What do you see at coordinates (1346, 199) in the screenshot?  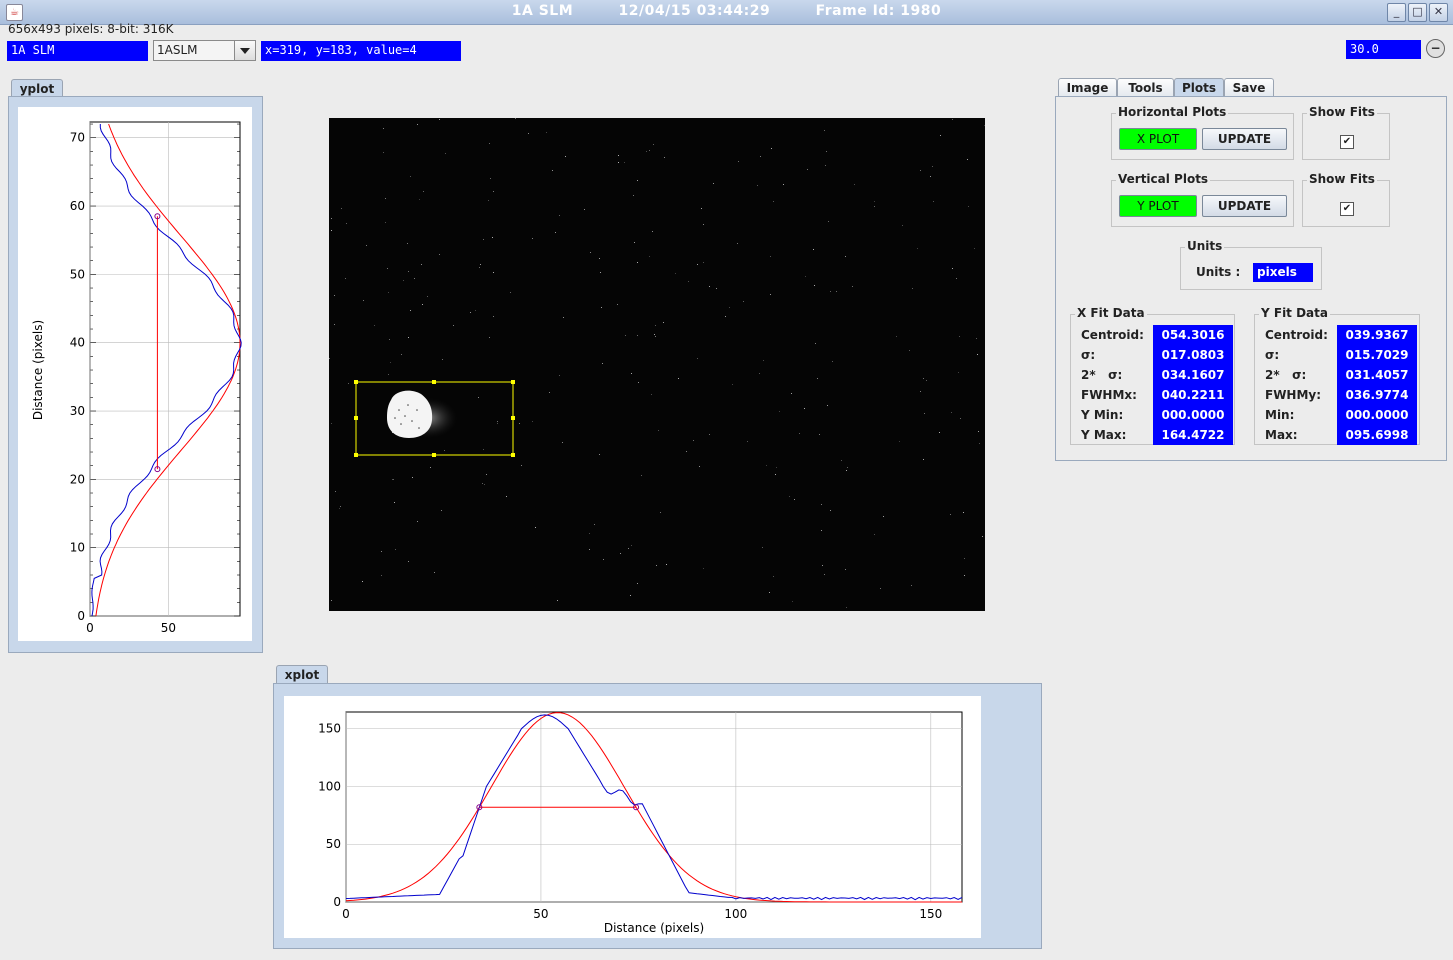 I see `show-fits-v-group: Show Fits ✔` at bounding box center [1346, 199].